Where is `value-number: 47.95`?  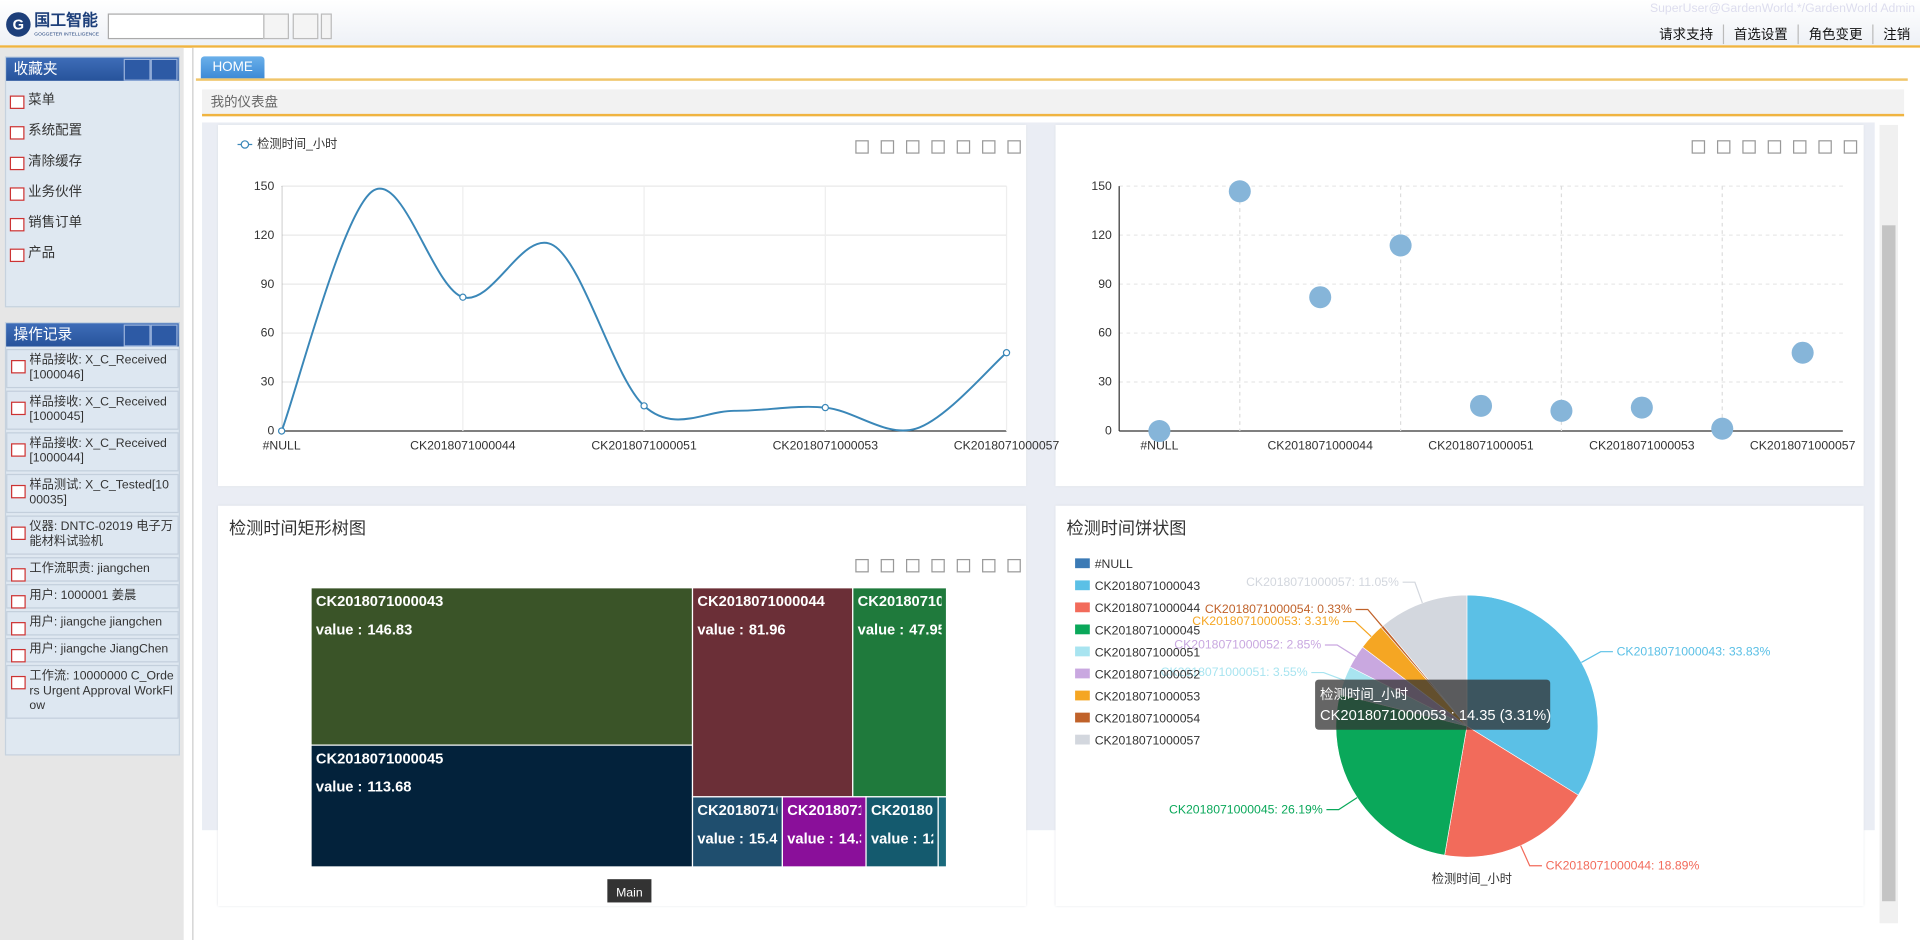
value-number: 47.95 is located at coordinates (927, 630).